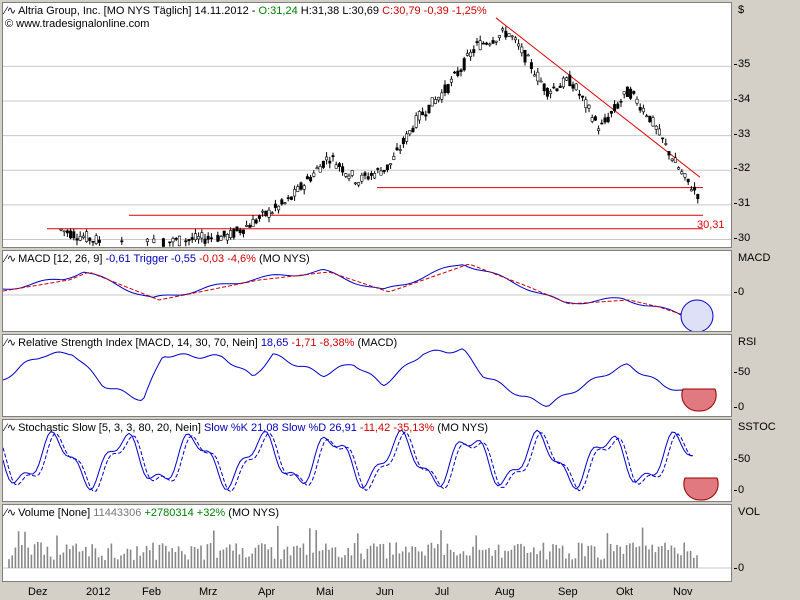 Image resolution: width=800 pixels, height=600 pixels. I want to click on chart-toggle-icon: ⁄∿, so click(11, 11).